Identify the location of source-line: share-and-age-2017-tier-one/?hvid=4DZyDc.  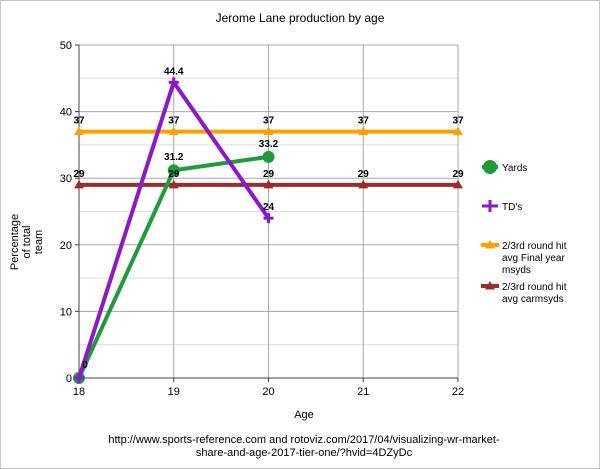
(304, 453).